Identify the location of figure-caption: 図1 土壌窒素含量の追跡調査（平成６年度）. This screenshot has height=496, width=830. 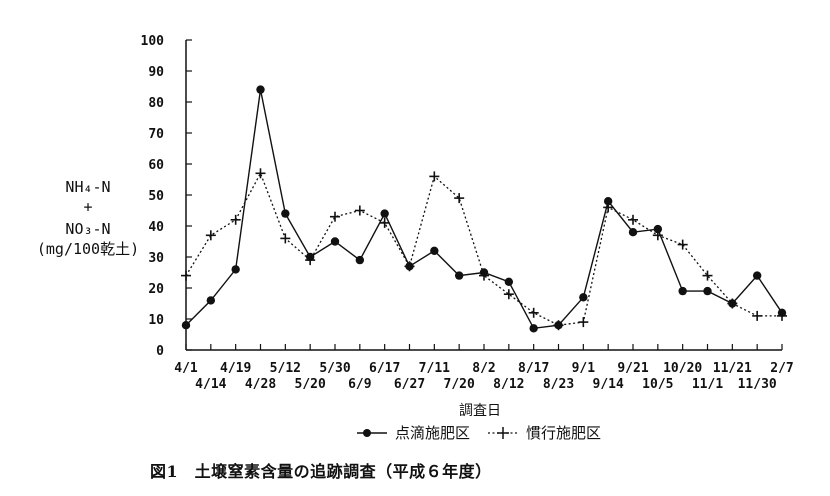
(321, 471).